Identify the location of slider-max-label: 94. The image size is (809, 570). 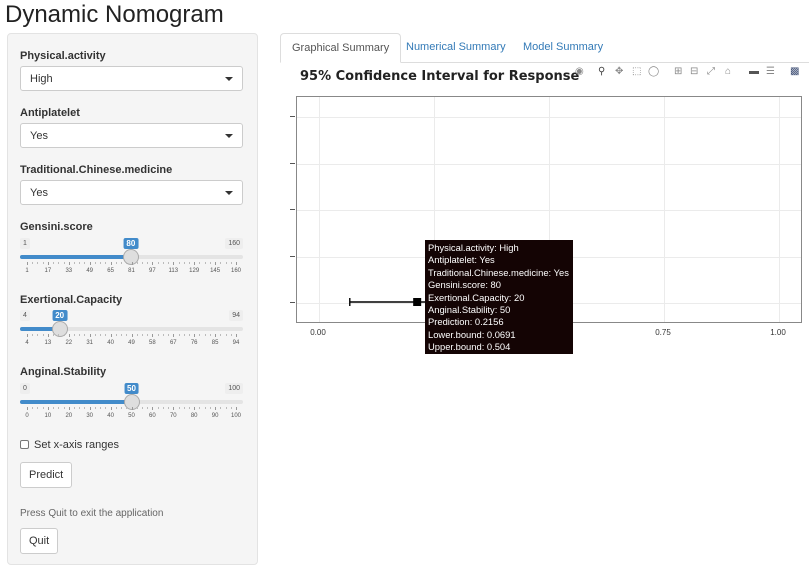
(236, 315).